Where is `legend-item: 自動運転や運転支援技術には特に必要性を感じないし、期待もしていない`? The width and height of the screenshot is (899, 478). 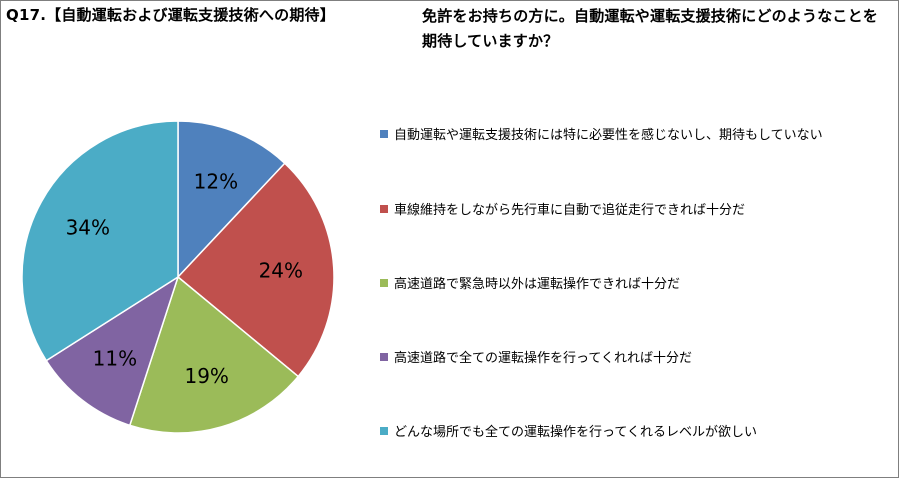
legend-item: 自動運転や運転支援技術には特に必要性を感じないし、期待もしていない is located at coordinates (601, 133).